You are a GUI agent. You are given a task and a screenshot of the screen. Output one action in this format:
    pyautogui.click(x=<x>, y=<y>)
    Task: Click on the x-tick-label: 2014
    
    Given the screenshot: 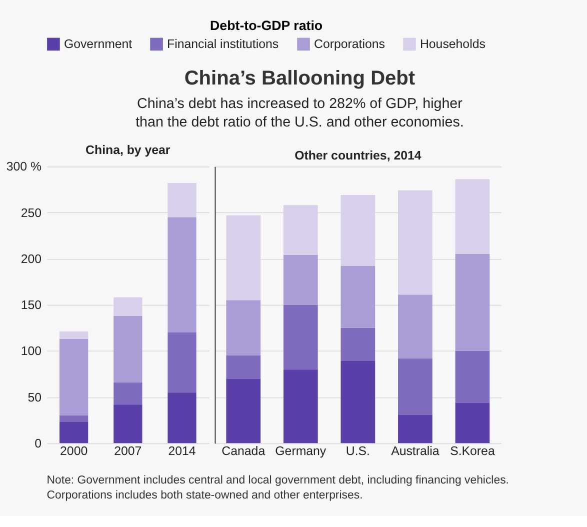 What is the action you would take?
    pyautogui.click(x=182, y=451)
    